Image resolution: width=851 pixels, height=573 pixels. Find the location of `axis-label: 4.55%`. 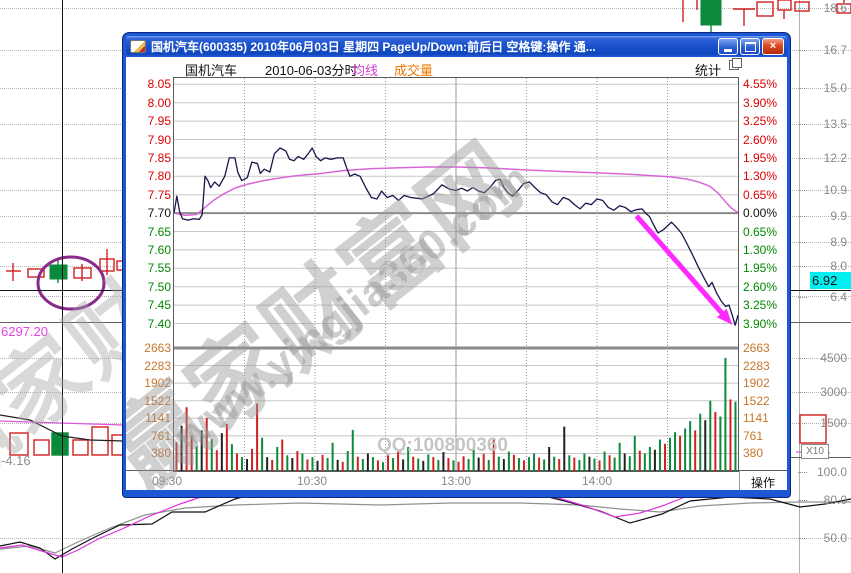

axis-label: 4.55% is located at coordinates (760, 84).